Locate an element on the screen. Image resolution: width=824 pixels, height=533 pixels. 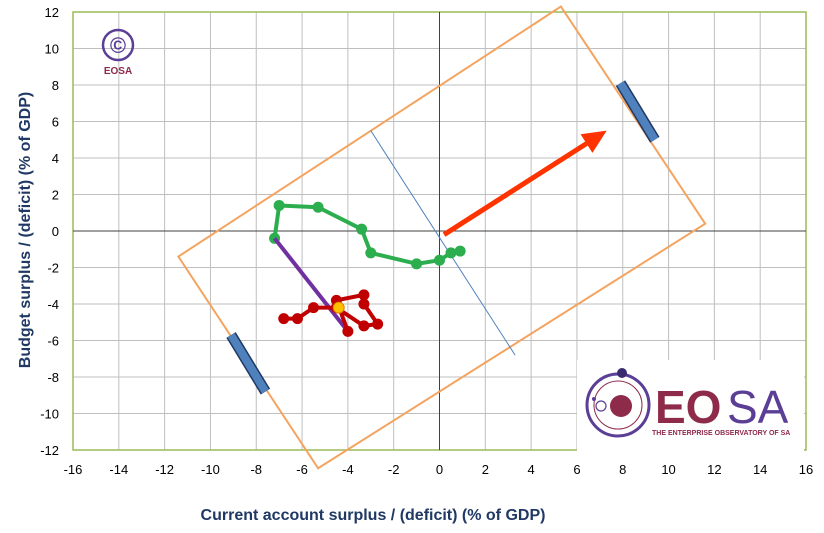
y-tick-label: -2 is located at coordinates (53, 268).